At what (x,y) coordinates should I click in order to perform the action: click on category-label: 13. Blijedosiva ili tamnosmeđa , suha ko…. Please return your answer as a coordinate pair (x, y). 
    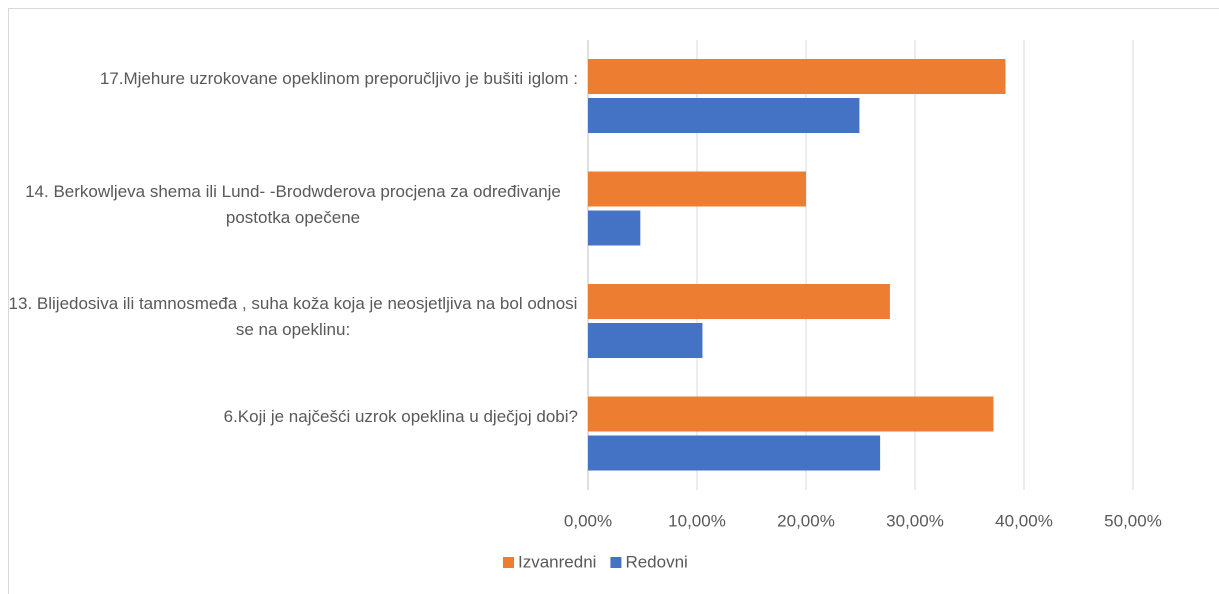
    Looking at the image, I should click on (293, 317).